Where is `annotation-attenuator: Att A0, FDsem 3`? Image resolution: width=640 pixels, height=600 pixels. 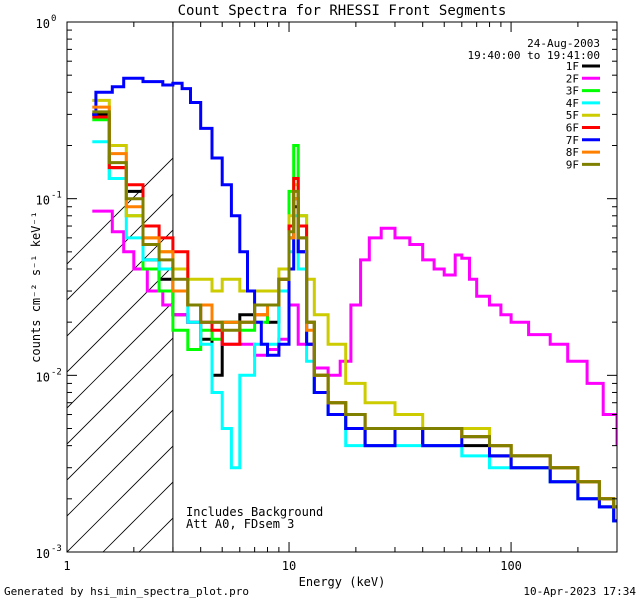
annotation-attenuator: Att A0, FDsem 3 is located at coordinates (240, 524).